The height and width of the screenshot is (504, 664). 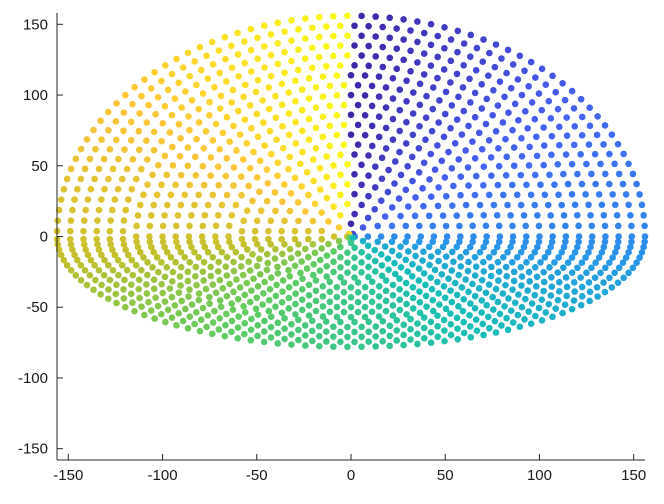 What do you see at coordinates (35, 95) in the screenshot?
I see `y-tick-label: 100` at bounding box center [35, 95].